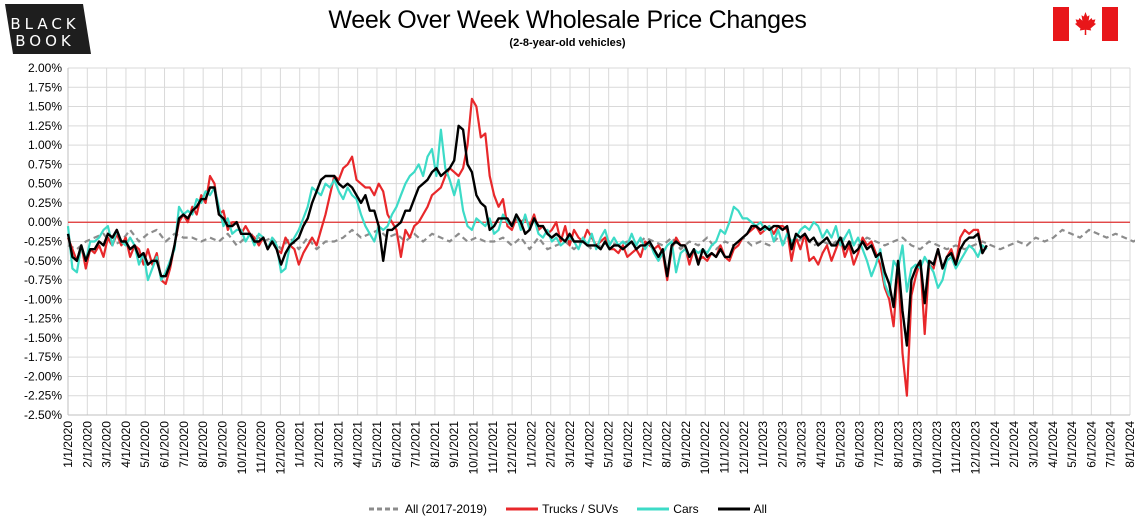 This screenshot has height=527, width=1135. I want to click on chart-subtitle: (2-8-year-old vehicles), so click(567, 43).